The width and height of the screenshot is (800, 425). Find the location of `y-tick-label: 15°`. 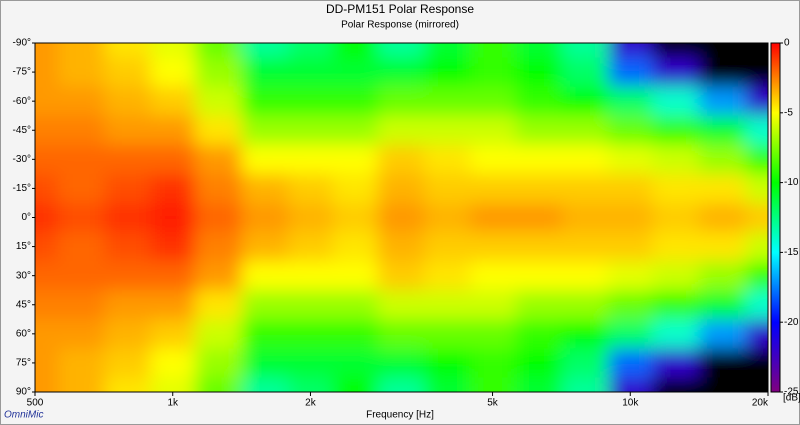

y-tick-label: 15° is located at coordinates (23, 246).